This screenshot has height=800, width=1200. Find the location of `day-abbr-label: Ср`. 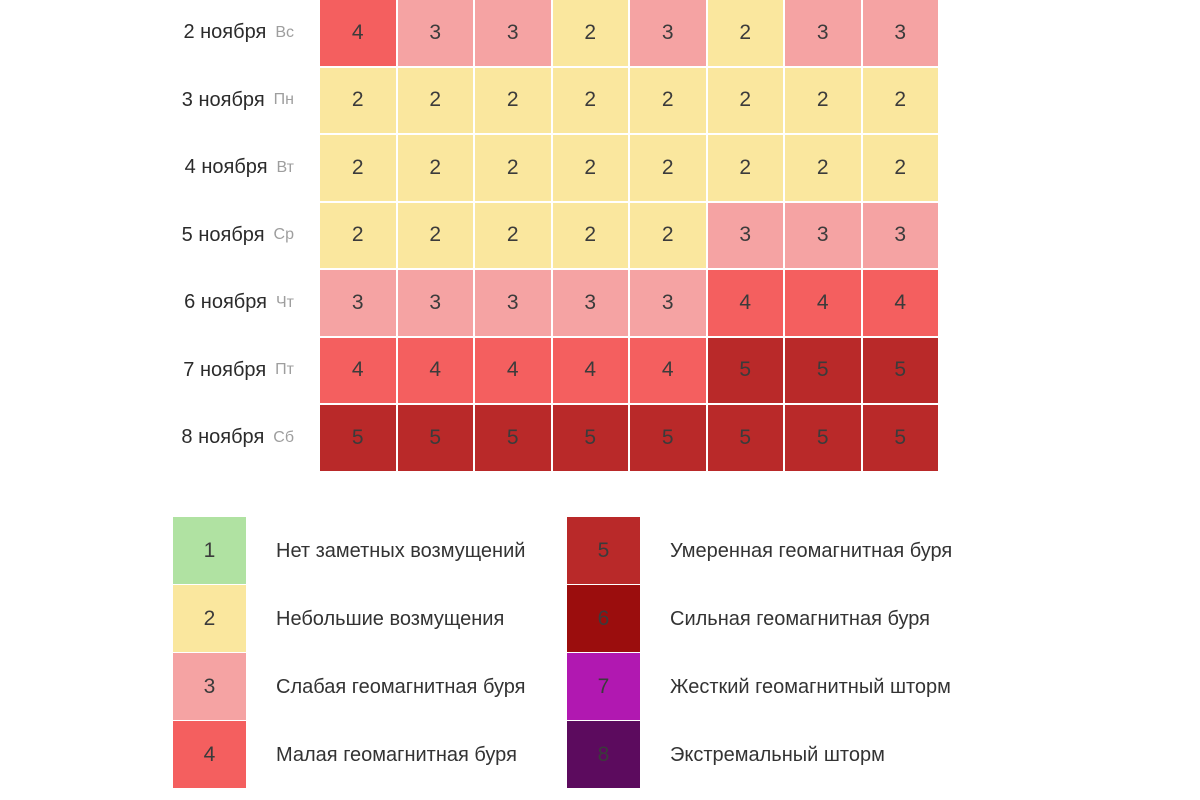

day-abbr-label: Ср is located at coordinates (283, 235).